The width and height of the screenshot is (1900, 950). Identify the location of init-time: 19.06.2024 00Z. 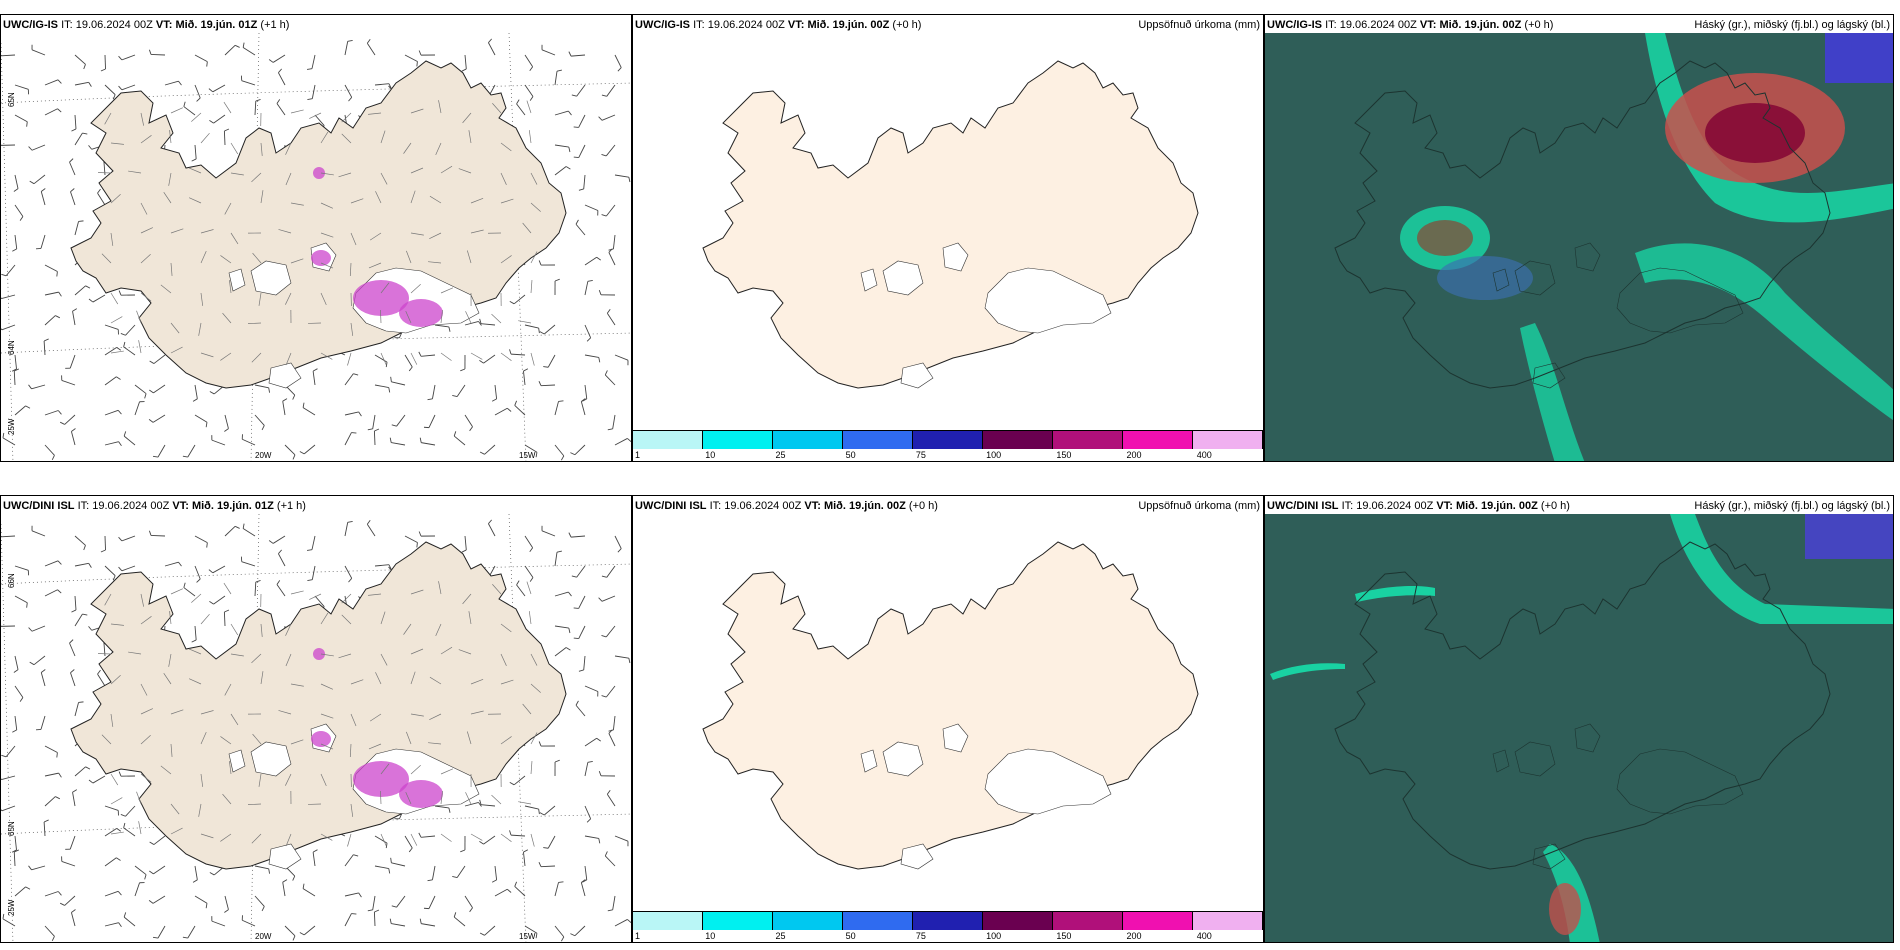
(763, 506).